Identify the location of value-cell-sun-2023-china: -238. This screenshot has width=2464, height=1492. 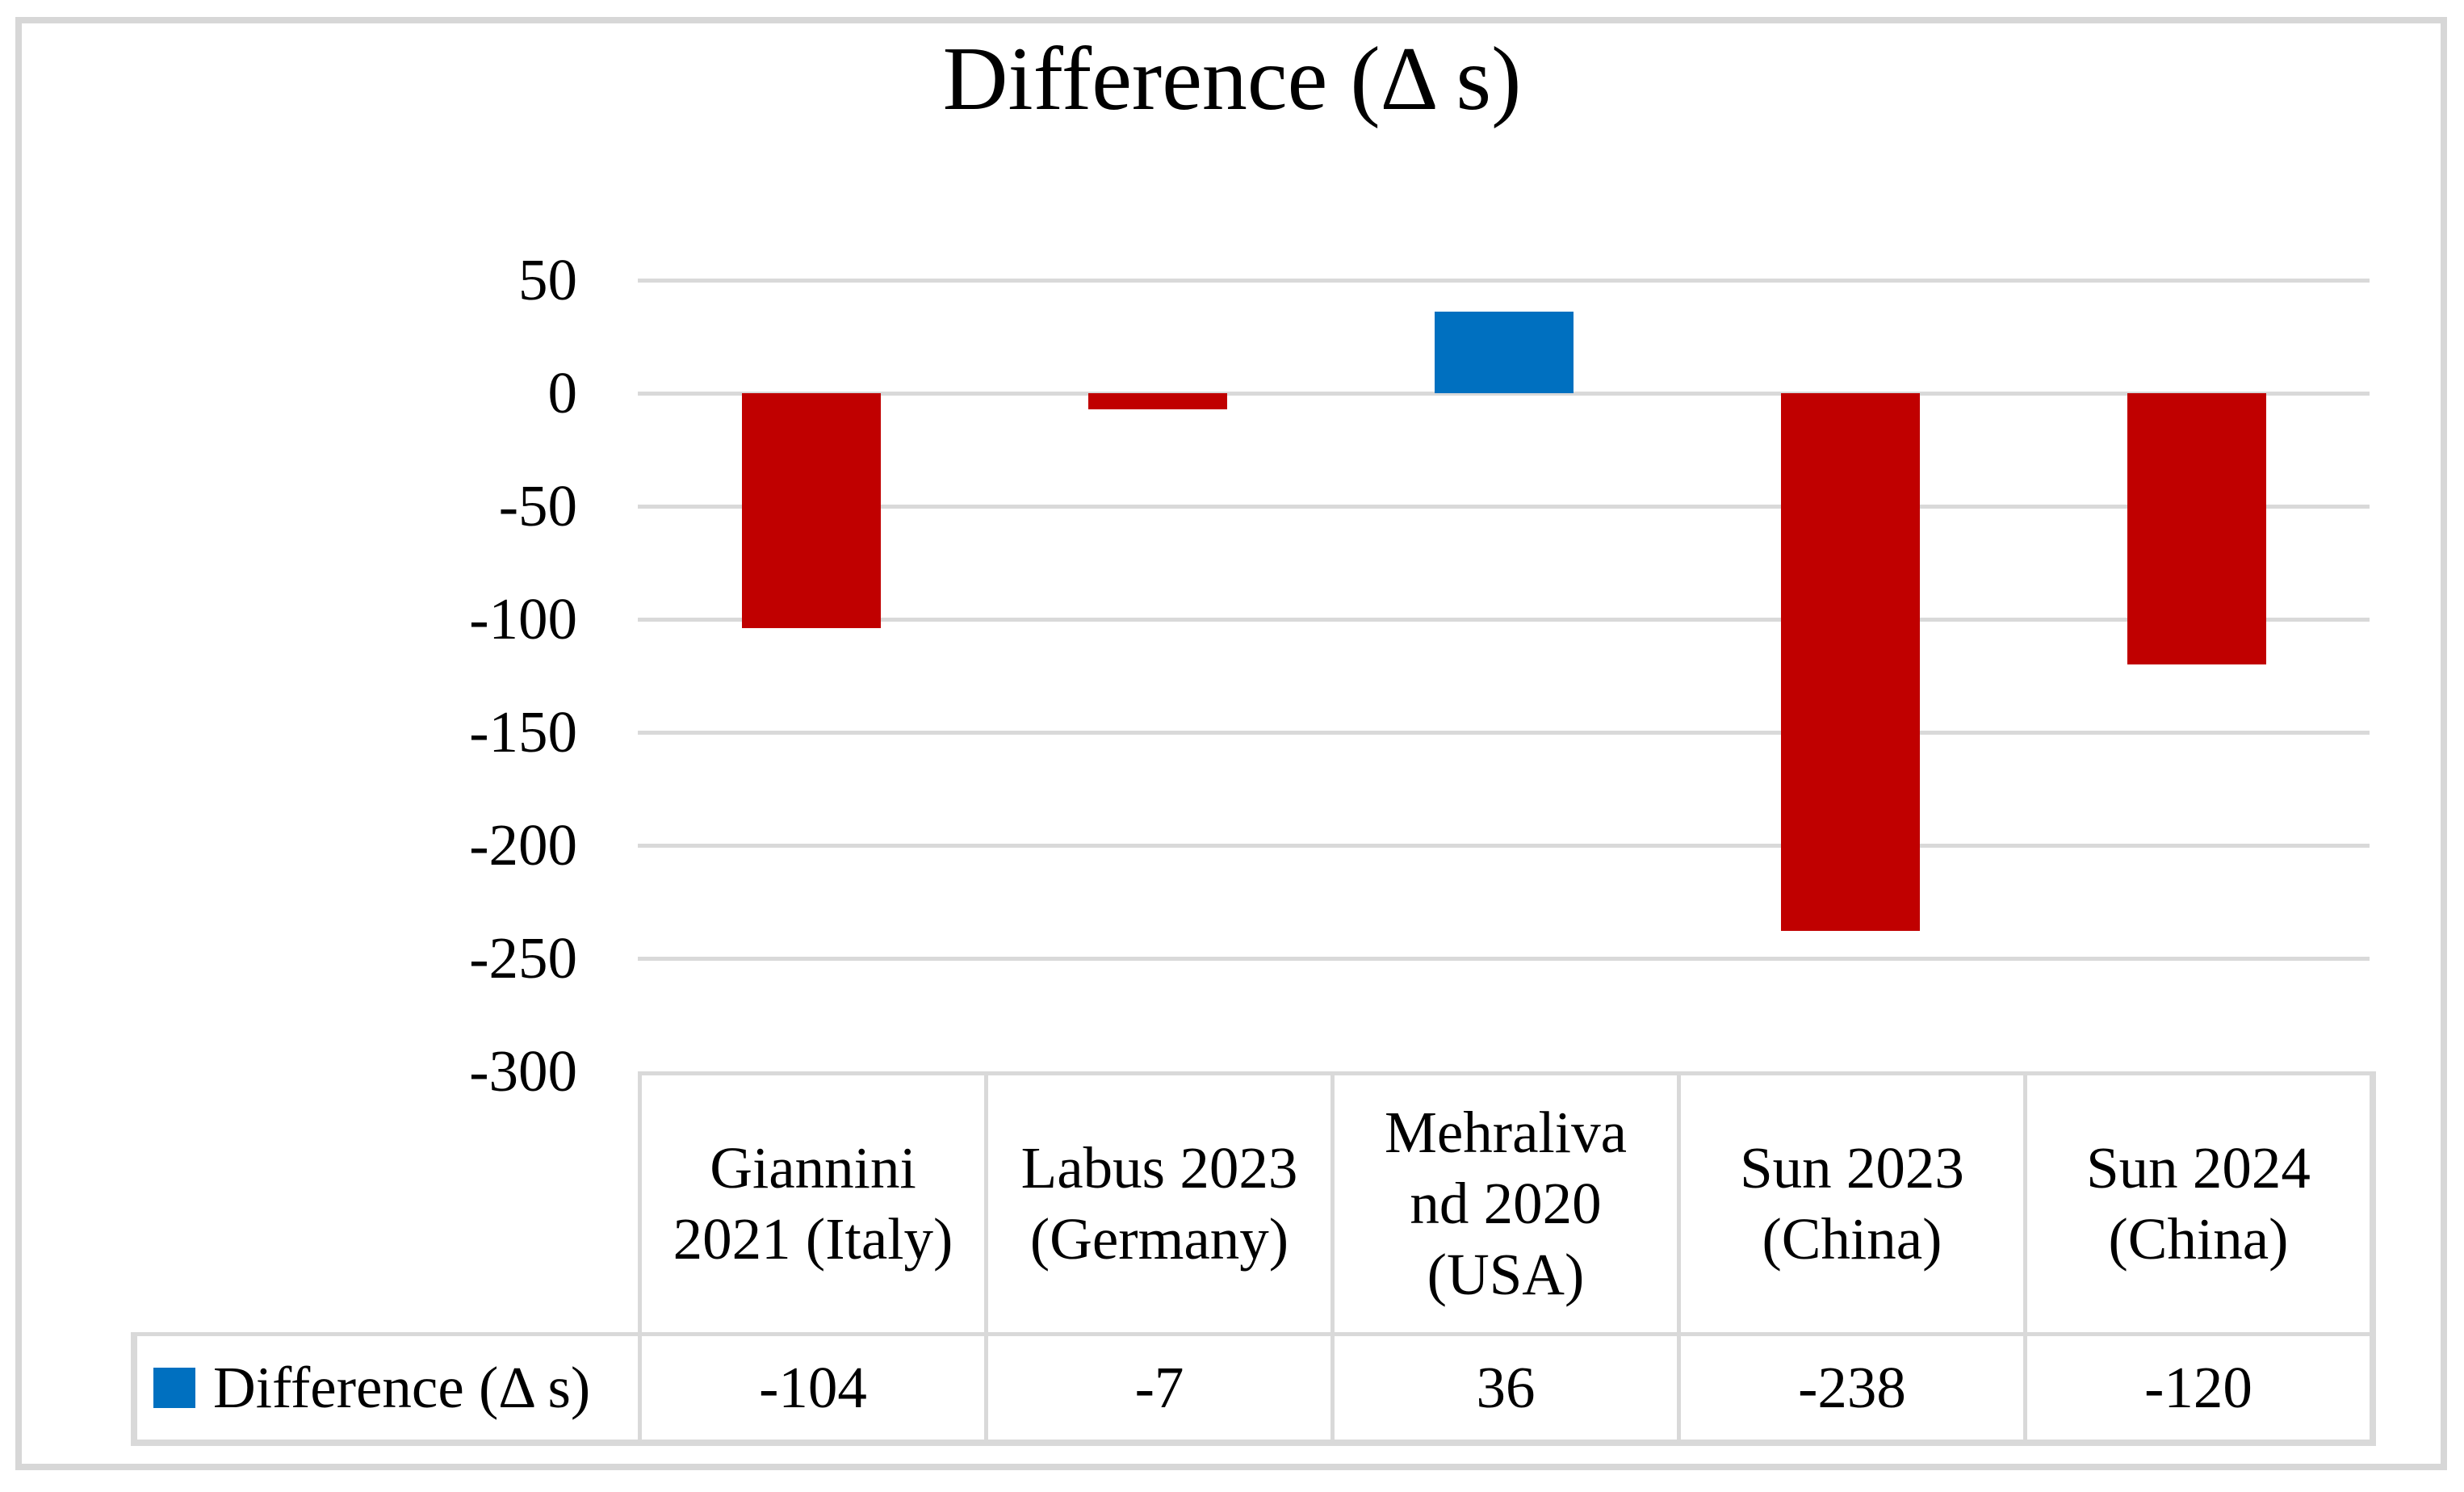
(1850, 1389).